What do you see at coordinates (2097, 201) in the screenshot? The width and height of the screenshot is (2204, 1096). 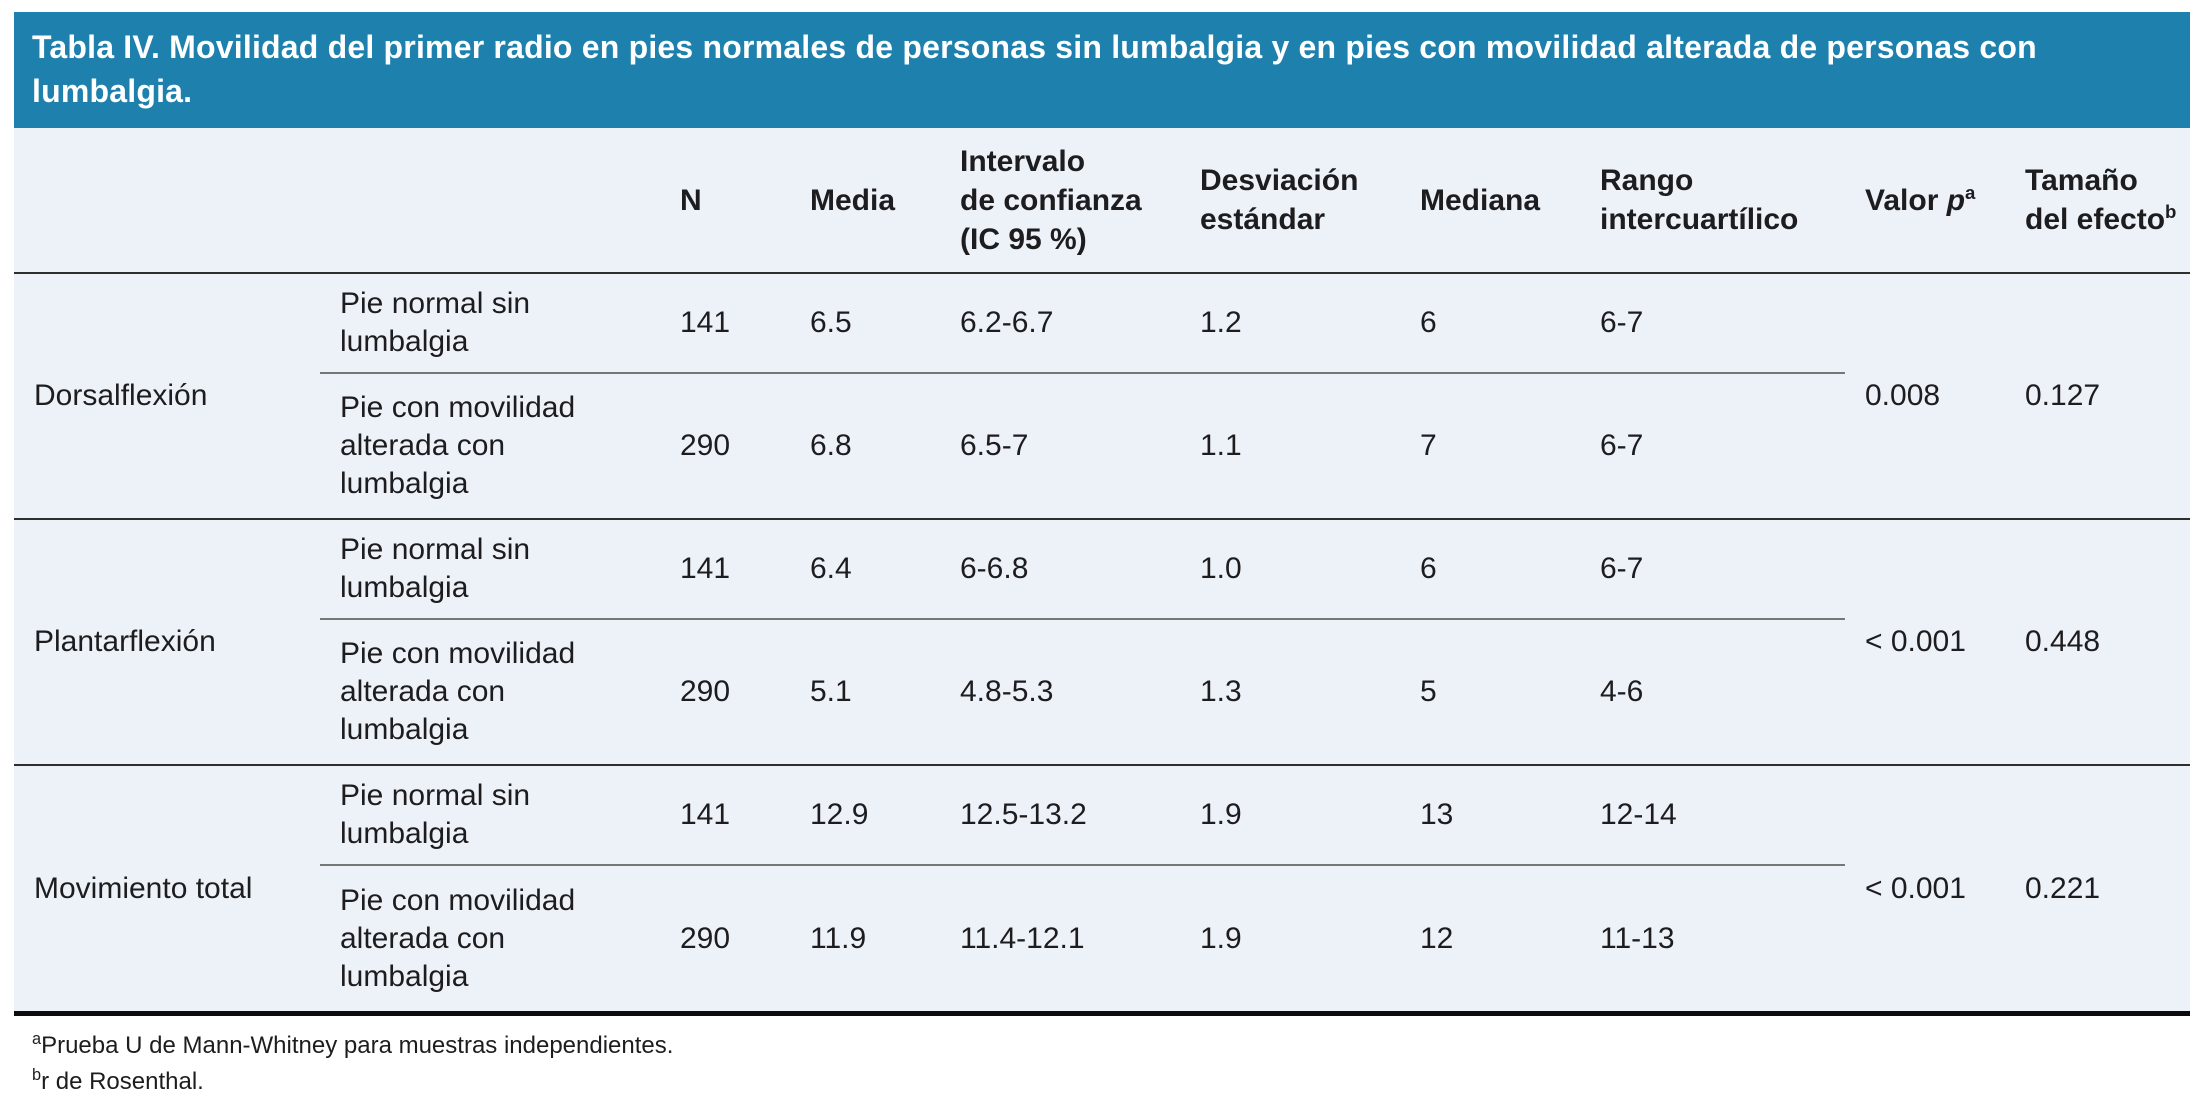 I see `header-tamano-efecto: Tamaño del efectob` at bounding box center [2097, 201].